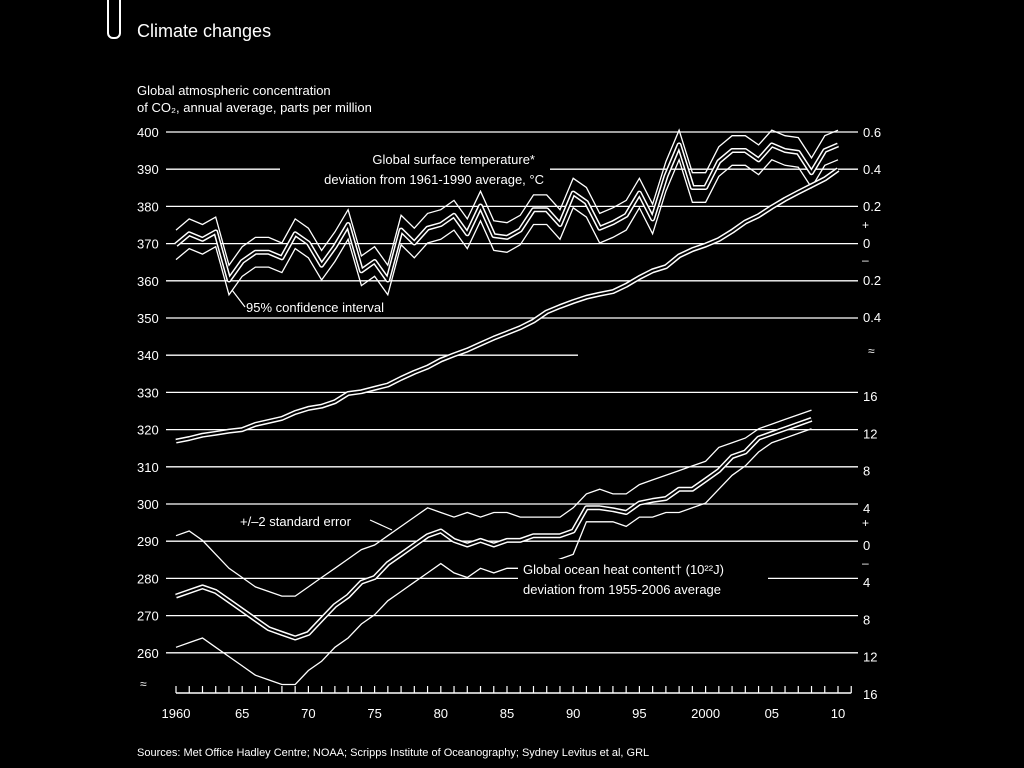 The width and height of the screenshot is (1024, 768). What do you see at coordinates (705, 713) in the screenshot?
I see `x-tick-label: 2000` at bounding box center [705, 713].